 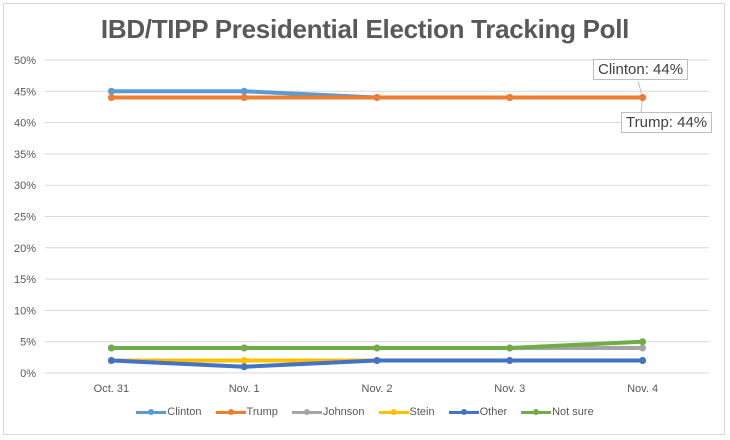 I want to click on legend-label: Stein, so click(x=422, y=412).